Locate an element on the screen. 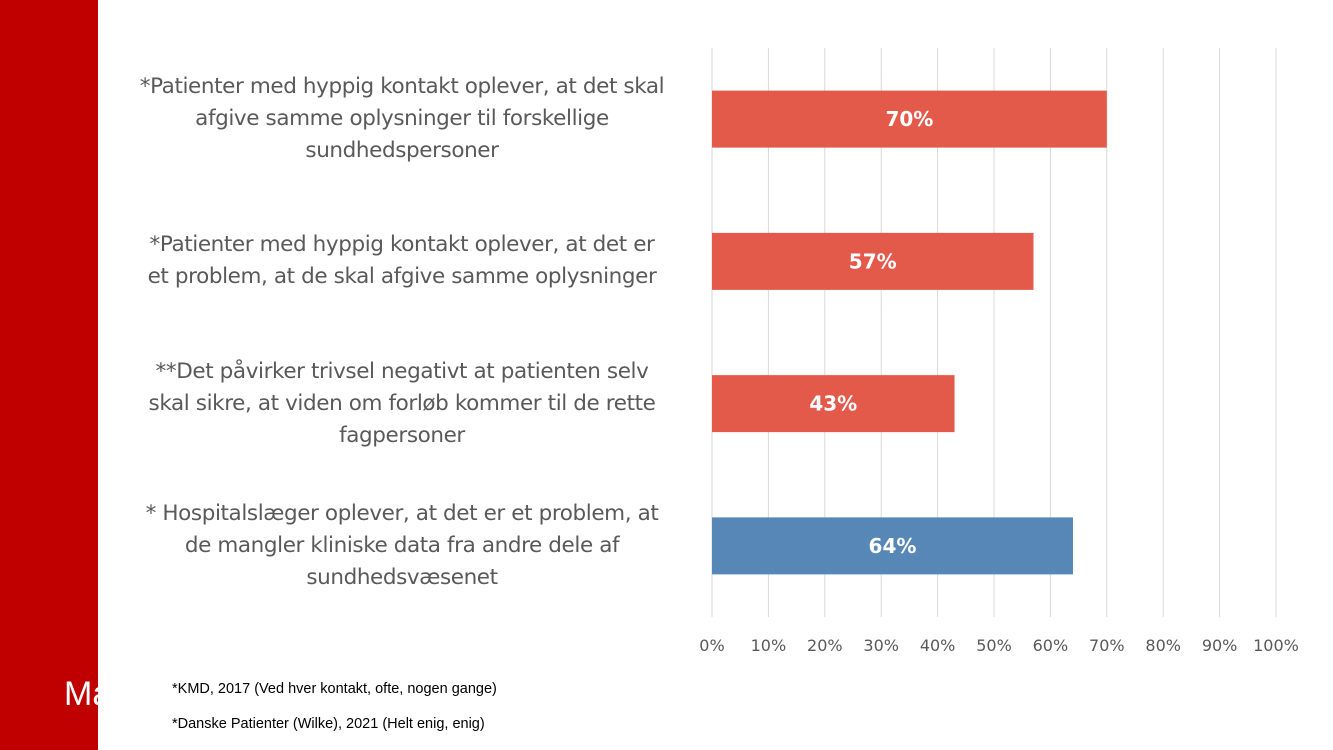  category-label-line: afgive samme oplysninger til forskellige is located at coordinates (402, 119).